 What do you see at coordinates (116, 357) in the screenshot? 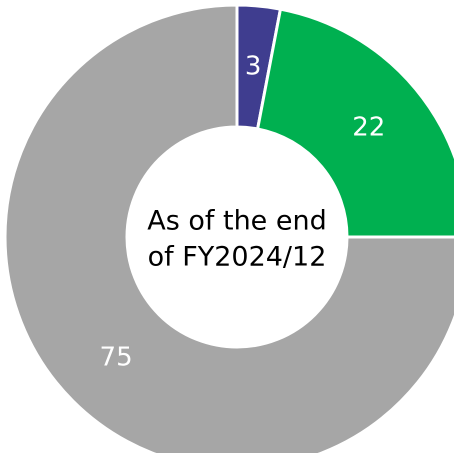
I see `data-label: 75` at bounding box center [116, 357].